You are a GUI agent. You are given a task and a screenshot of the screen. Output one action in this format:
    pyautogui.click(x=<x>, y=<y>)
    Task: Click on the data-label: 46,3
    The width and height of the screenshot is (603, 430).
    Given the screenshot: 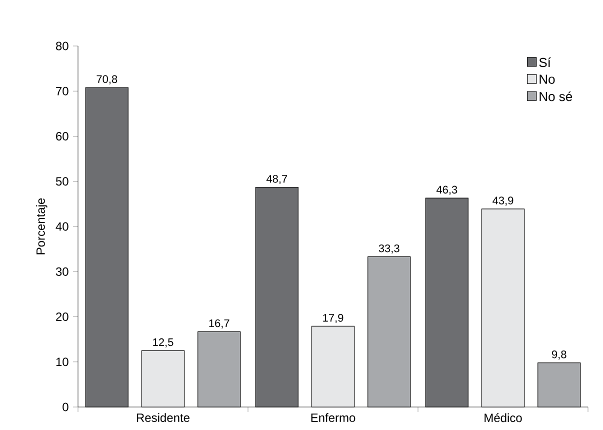 What is the action you would take?
    pyautogui.click(x=447, y=190)
    